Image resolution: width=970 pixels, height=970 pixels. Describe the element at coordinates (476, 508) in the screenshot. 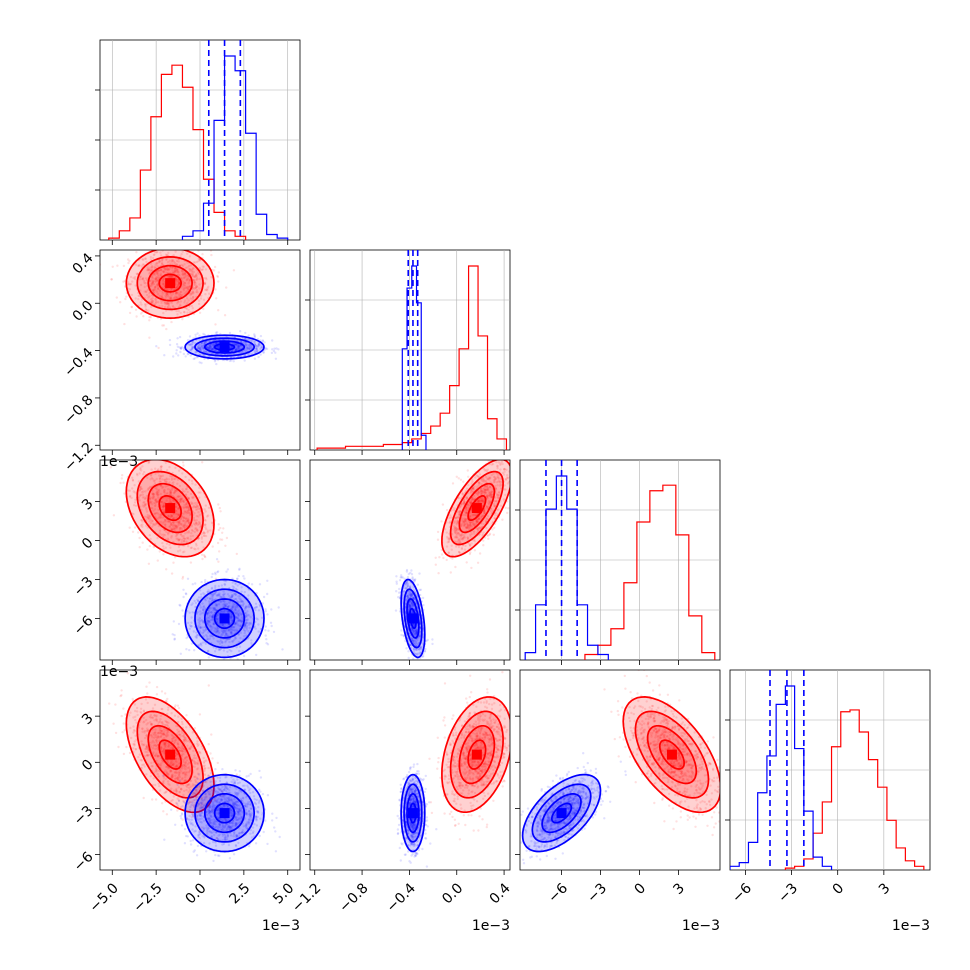

I see `density-peak-red` at that location.